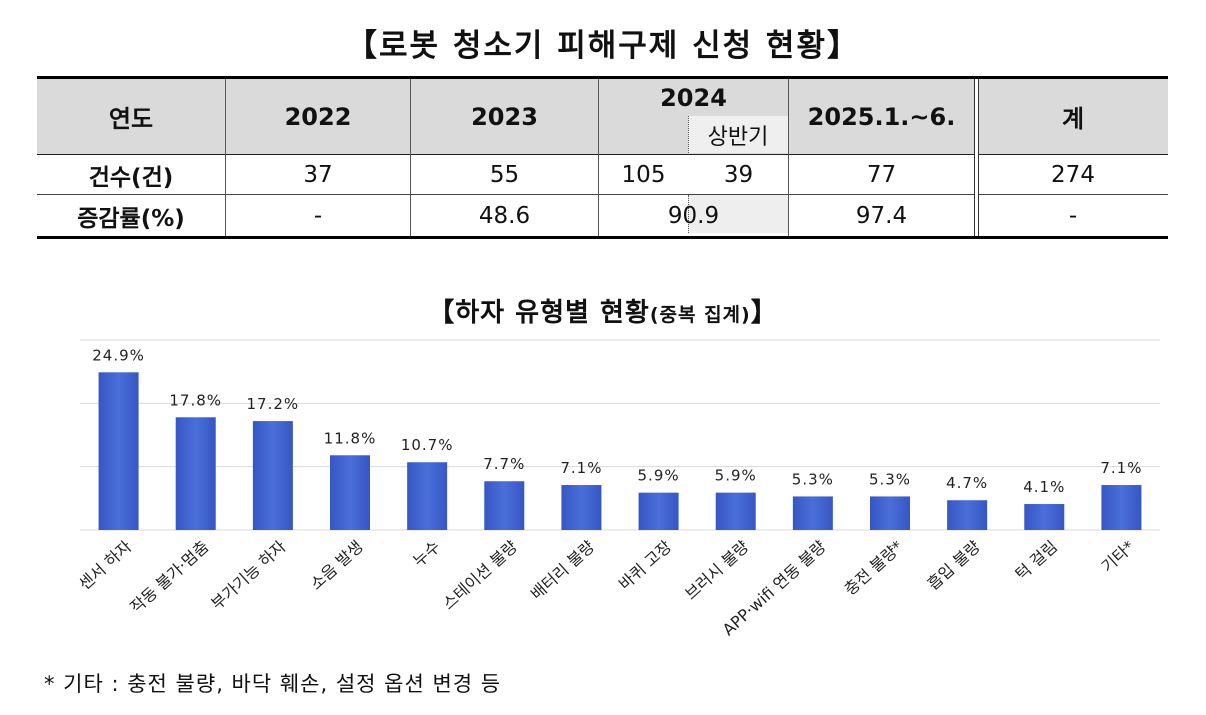  Describe the element at coordinates (318, 215) in the screenshot. I see `rate-2022: -` at that location.